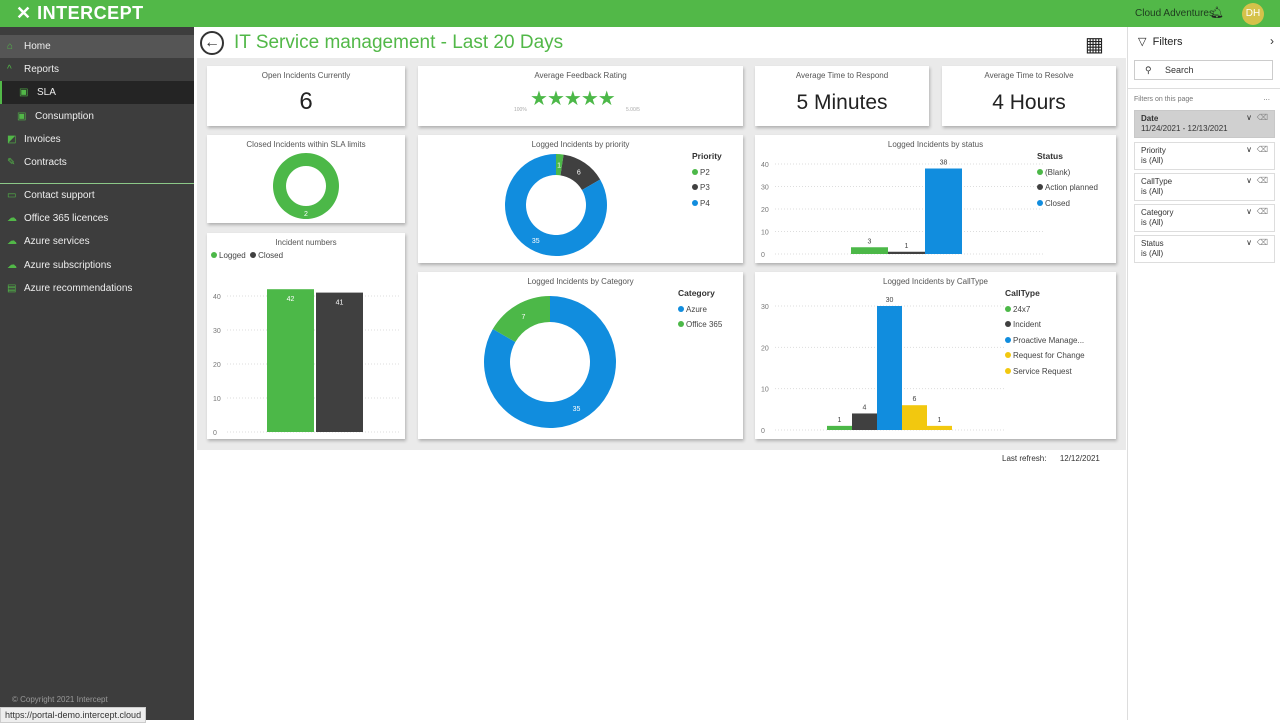 This screenshot has height=723, width=1280. Describe the element at coordinates (46, 92) in the screenshot. I see `sidebar-item-label: SLA` at that location.